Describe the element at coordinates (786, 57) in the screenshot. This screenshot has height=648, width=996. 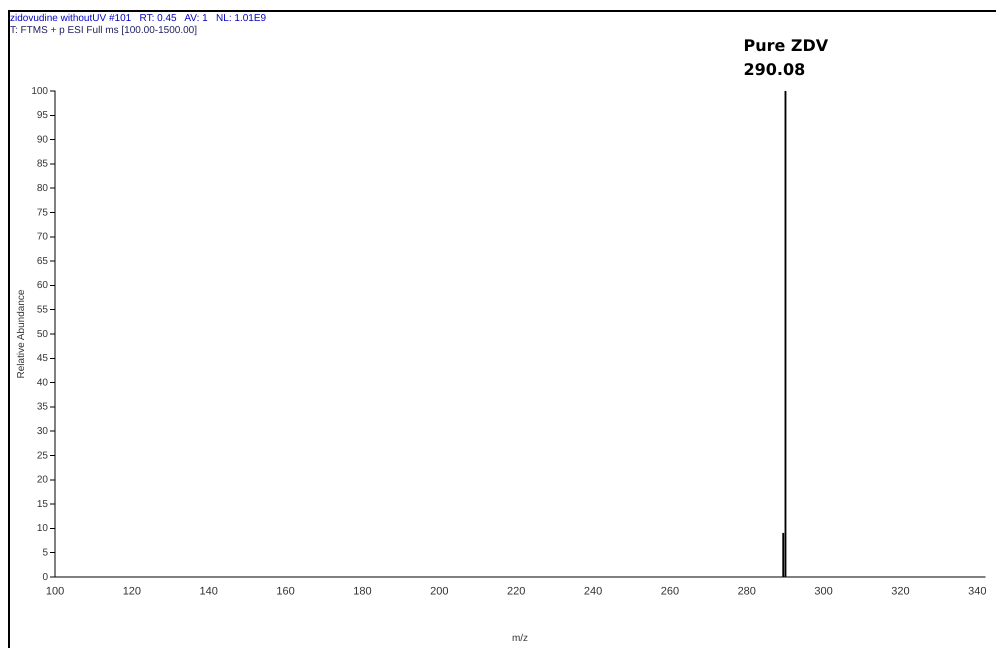
I see `annotation: Pure ZDV 290.08` at that location.